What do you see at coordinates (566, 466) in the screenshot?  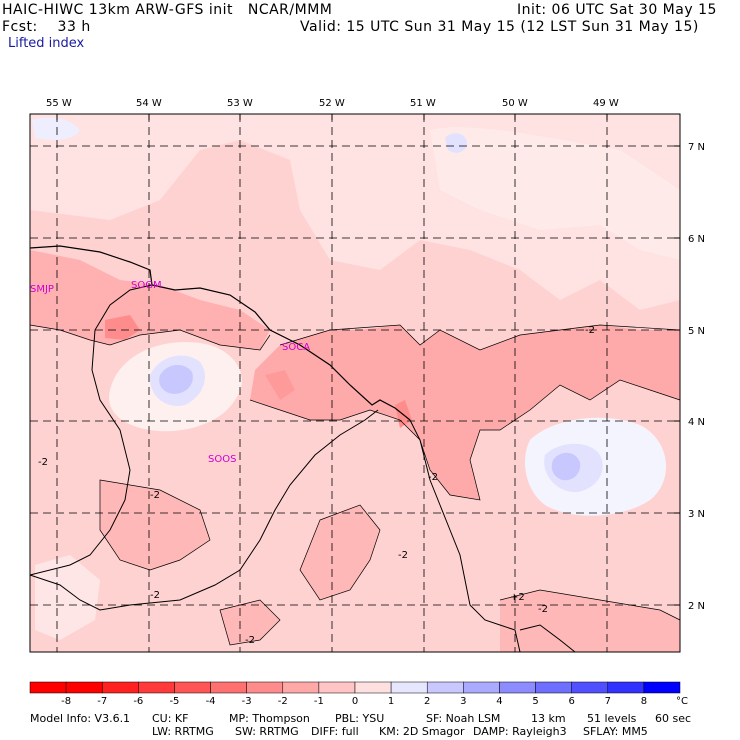 I see `positive-core-east` at bounding box center [566, 466].